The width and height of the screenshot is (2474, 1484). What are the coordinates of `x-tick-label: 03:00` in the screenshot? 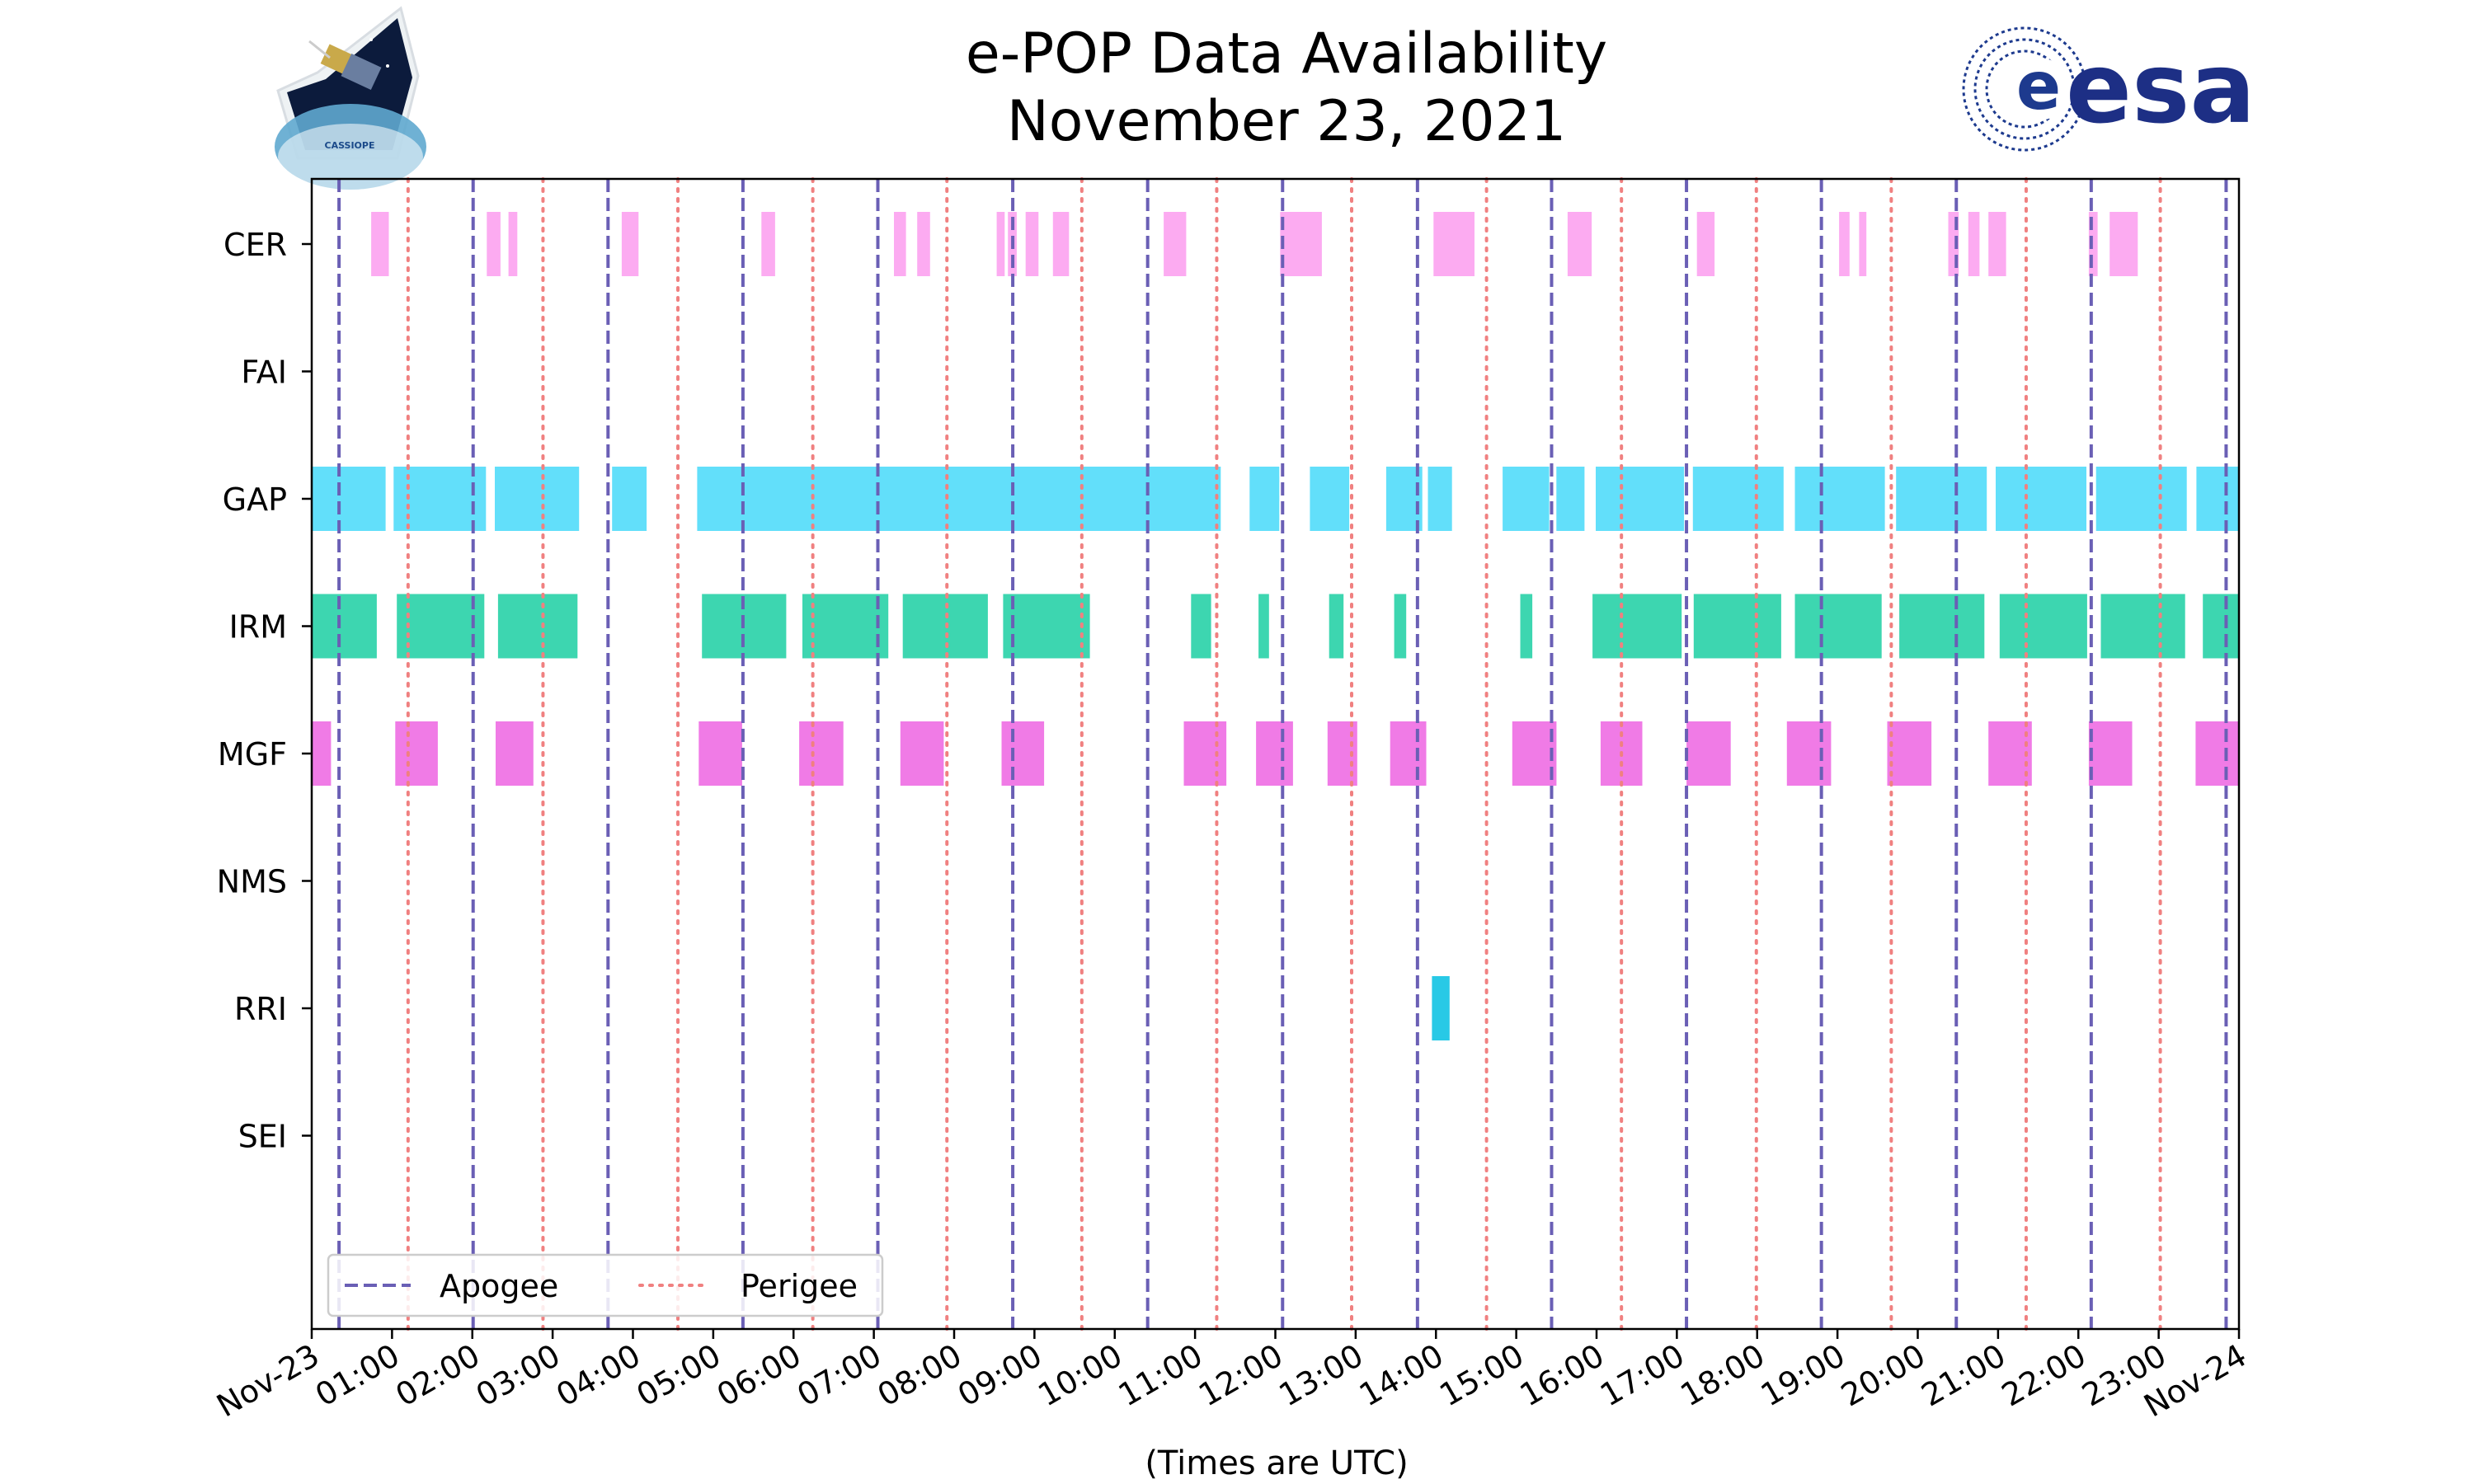 It's located at (518, 1375).